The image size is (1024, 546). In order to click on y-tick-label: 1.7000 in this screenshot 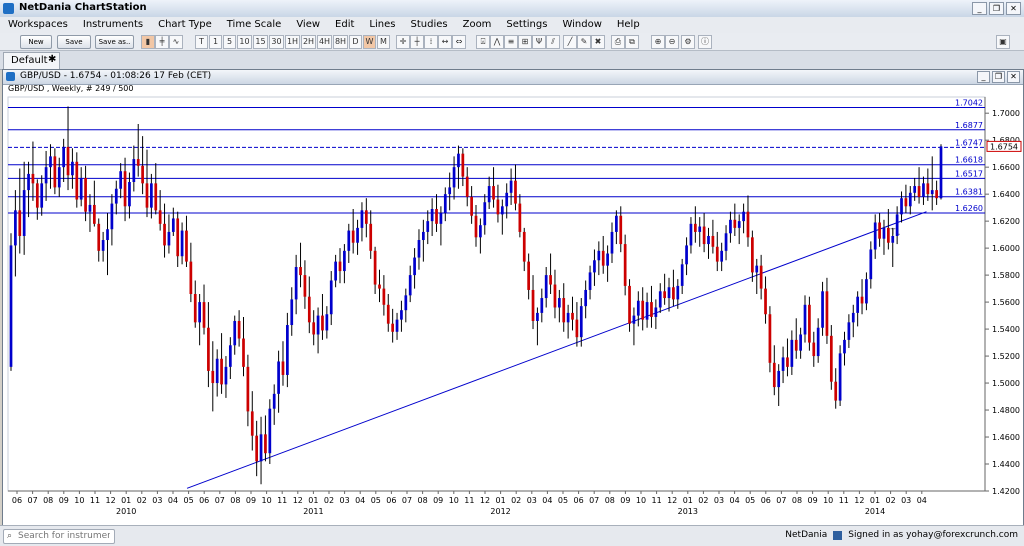, I will do `click(1006, 113)`.